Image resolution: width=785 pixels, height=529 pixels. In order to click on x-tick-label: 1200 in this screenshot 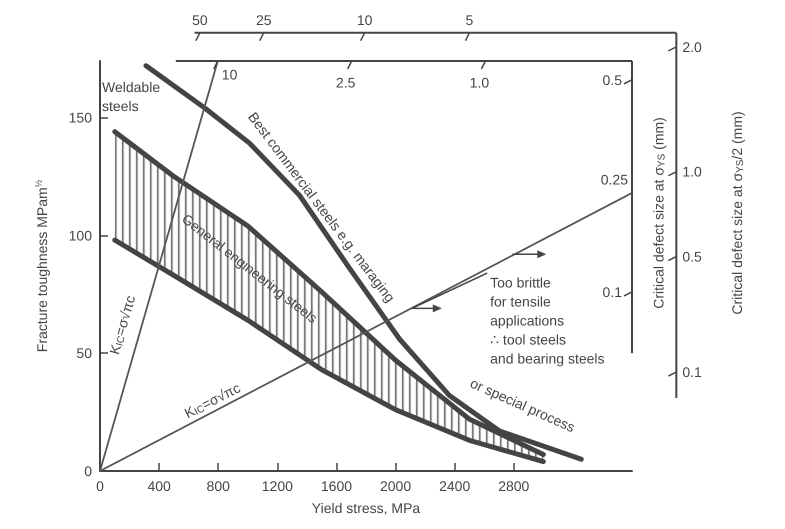, I will do `click(278, 486)`.